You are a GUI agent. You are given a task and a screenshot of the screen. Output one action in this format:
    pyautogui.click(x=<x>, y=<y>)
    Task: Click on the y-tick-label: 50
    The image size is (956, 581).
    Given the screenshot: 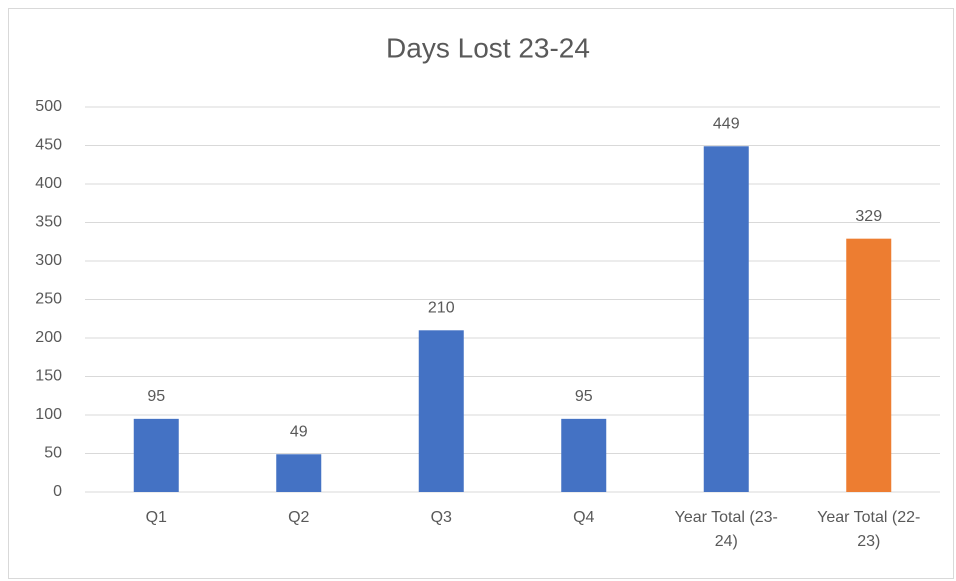 What is the action you would take?
    pyautogui.click(x=53, y=453)
    